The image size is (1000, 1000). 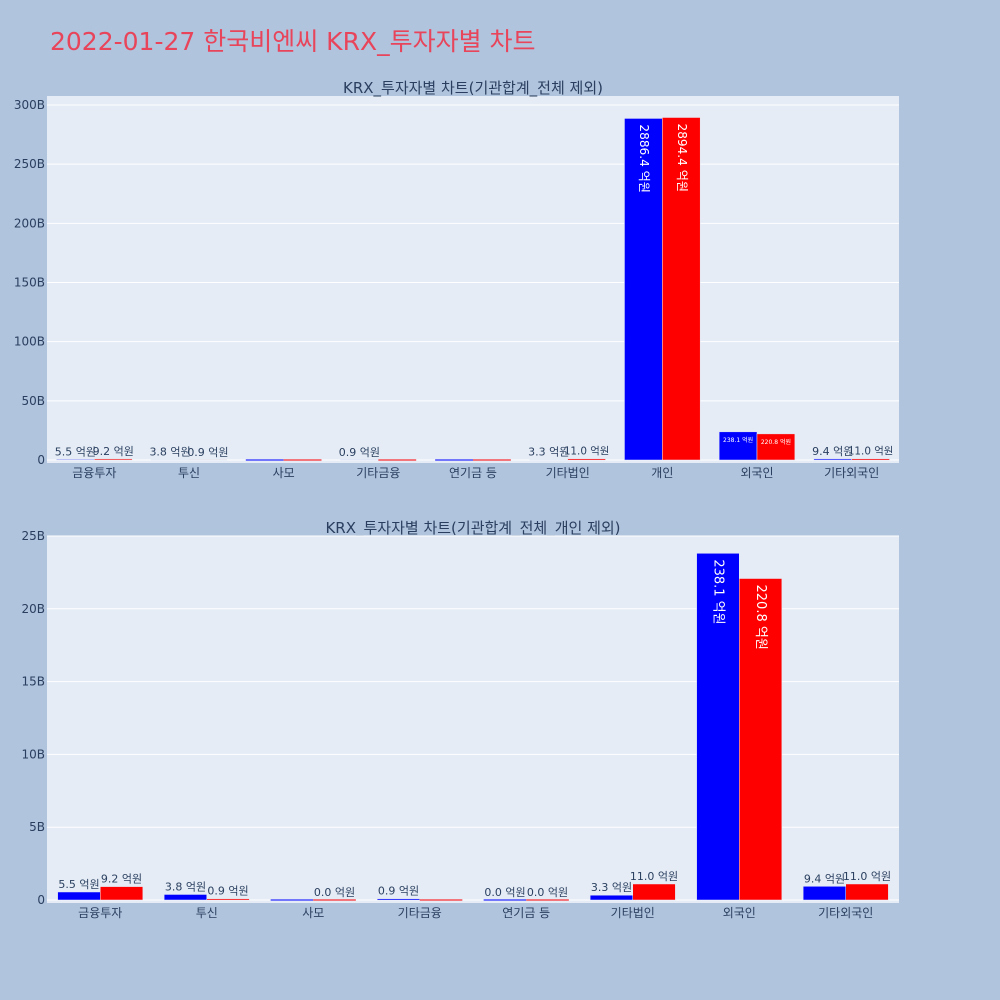 What do you see at coordinates (29, 105) in the screenshot?
I see `y-tick-label: 300B` at bounding box center [29, 105].